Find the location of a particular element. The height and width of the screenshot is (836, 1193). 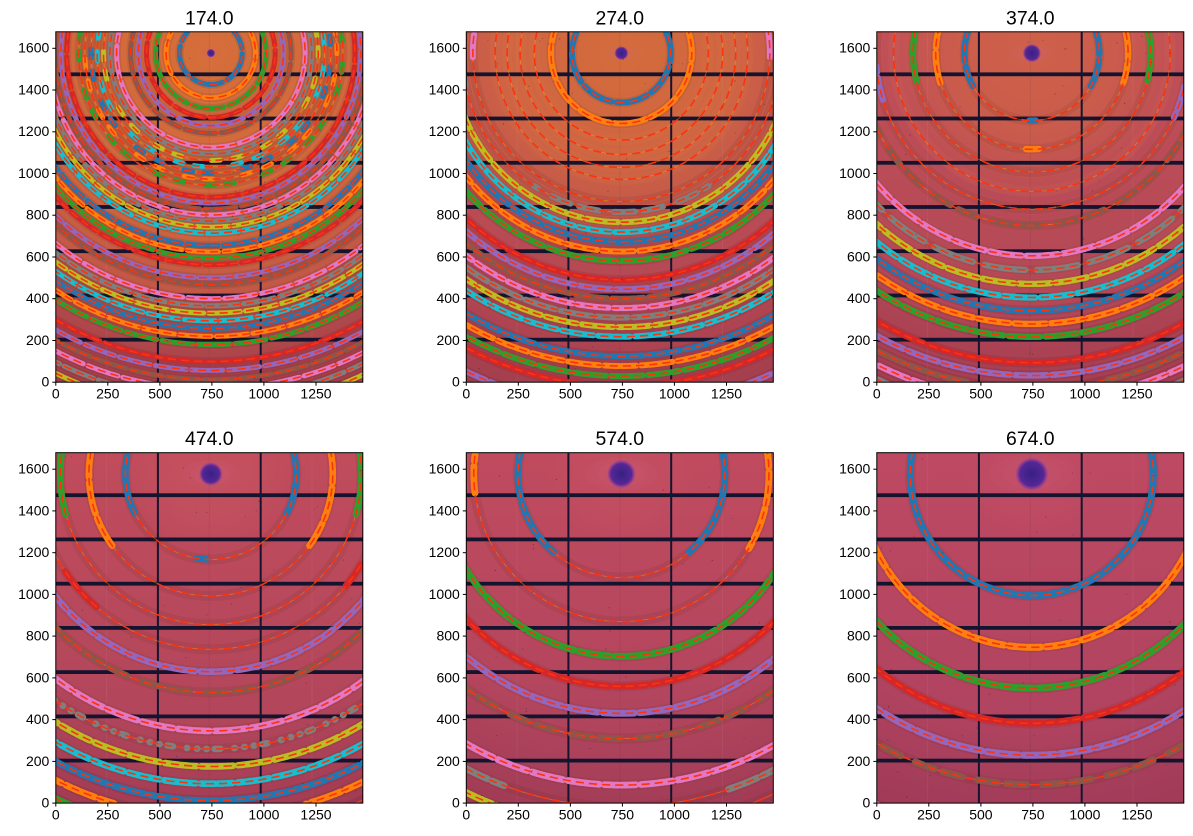

svg-text: 674.0 is located at coordinates (1030, 439).